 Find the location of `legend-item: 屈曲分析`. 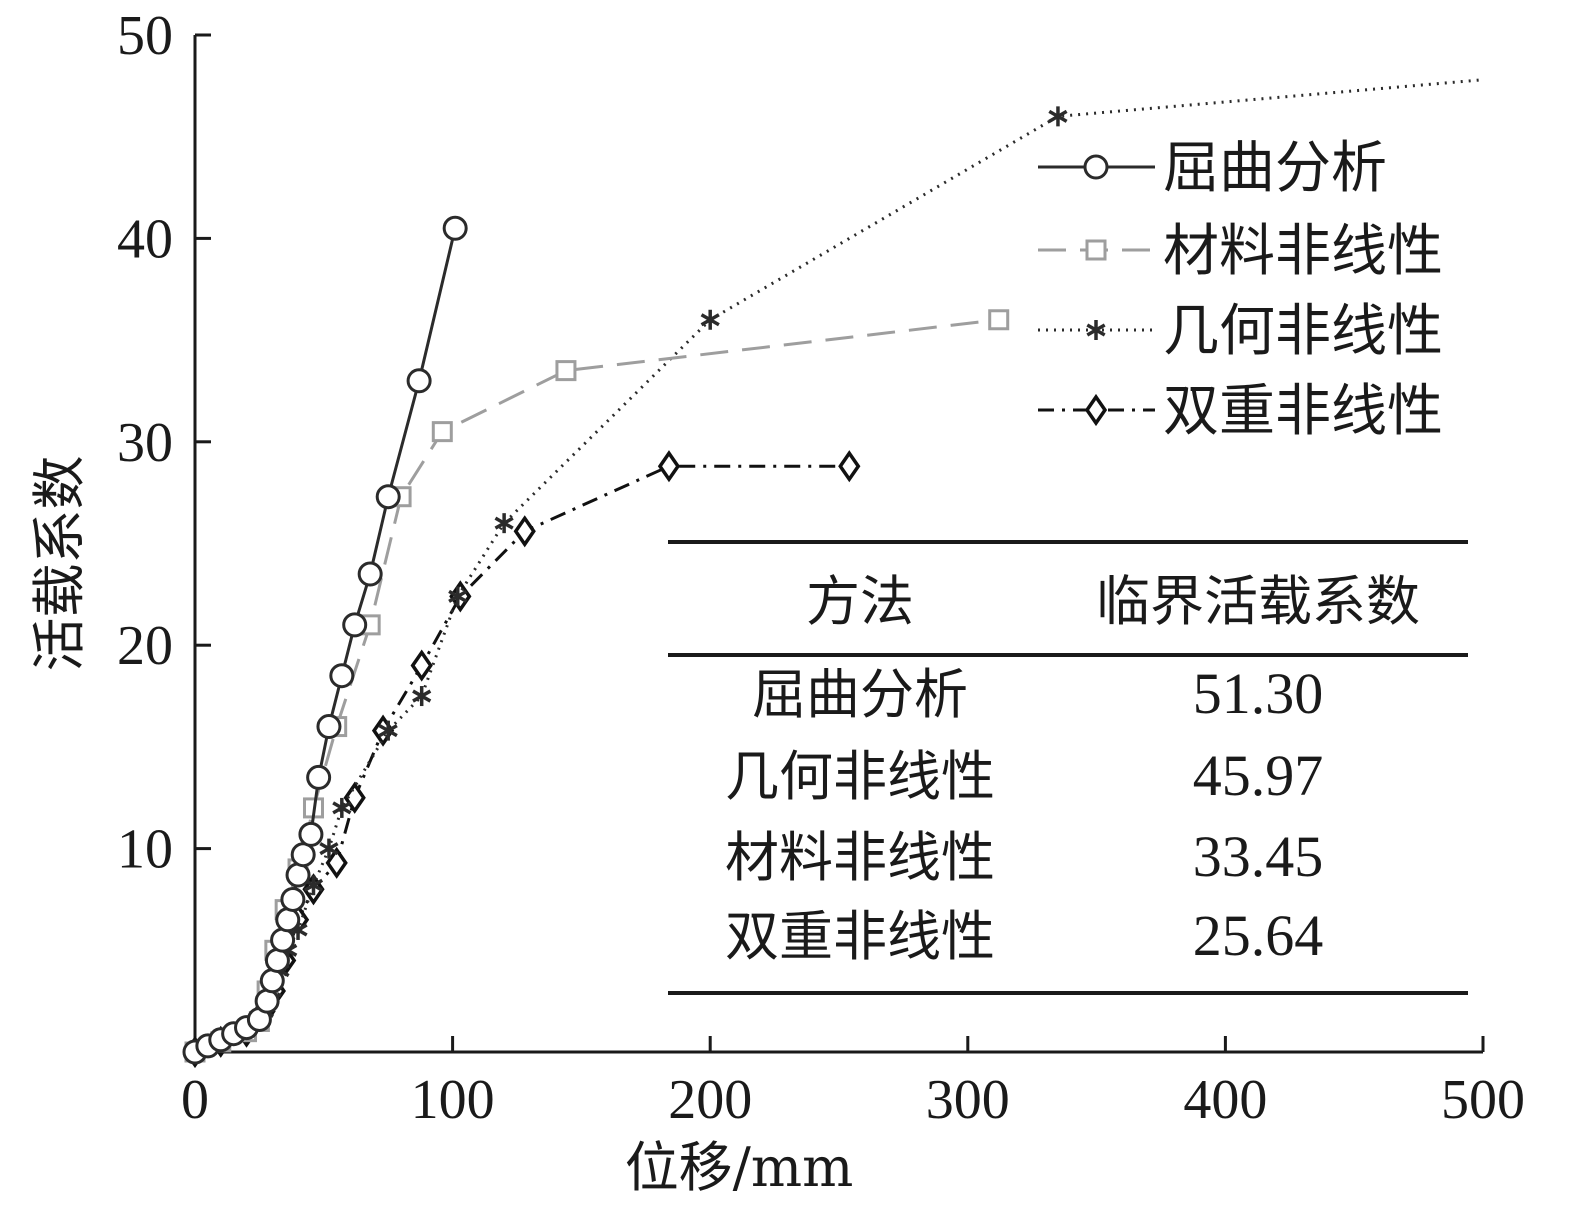

legend-item: 屈曲分析 is located at coordinates (1212, 168).